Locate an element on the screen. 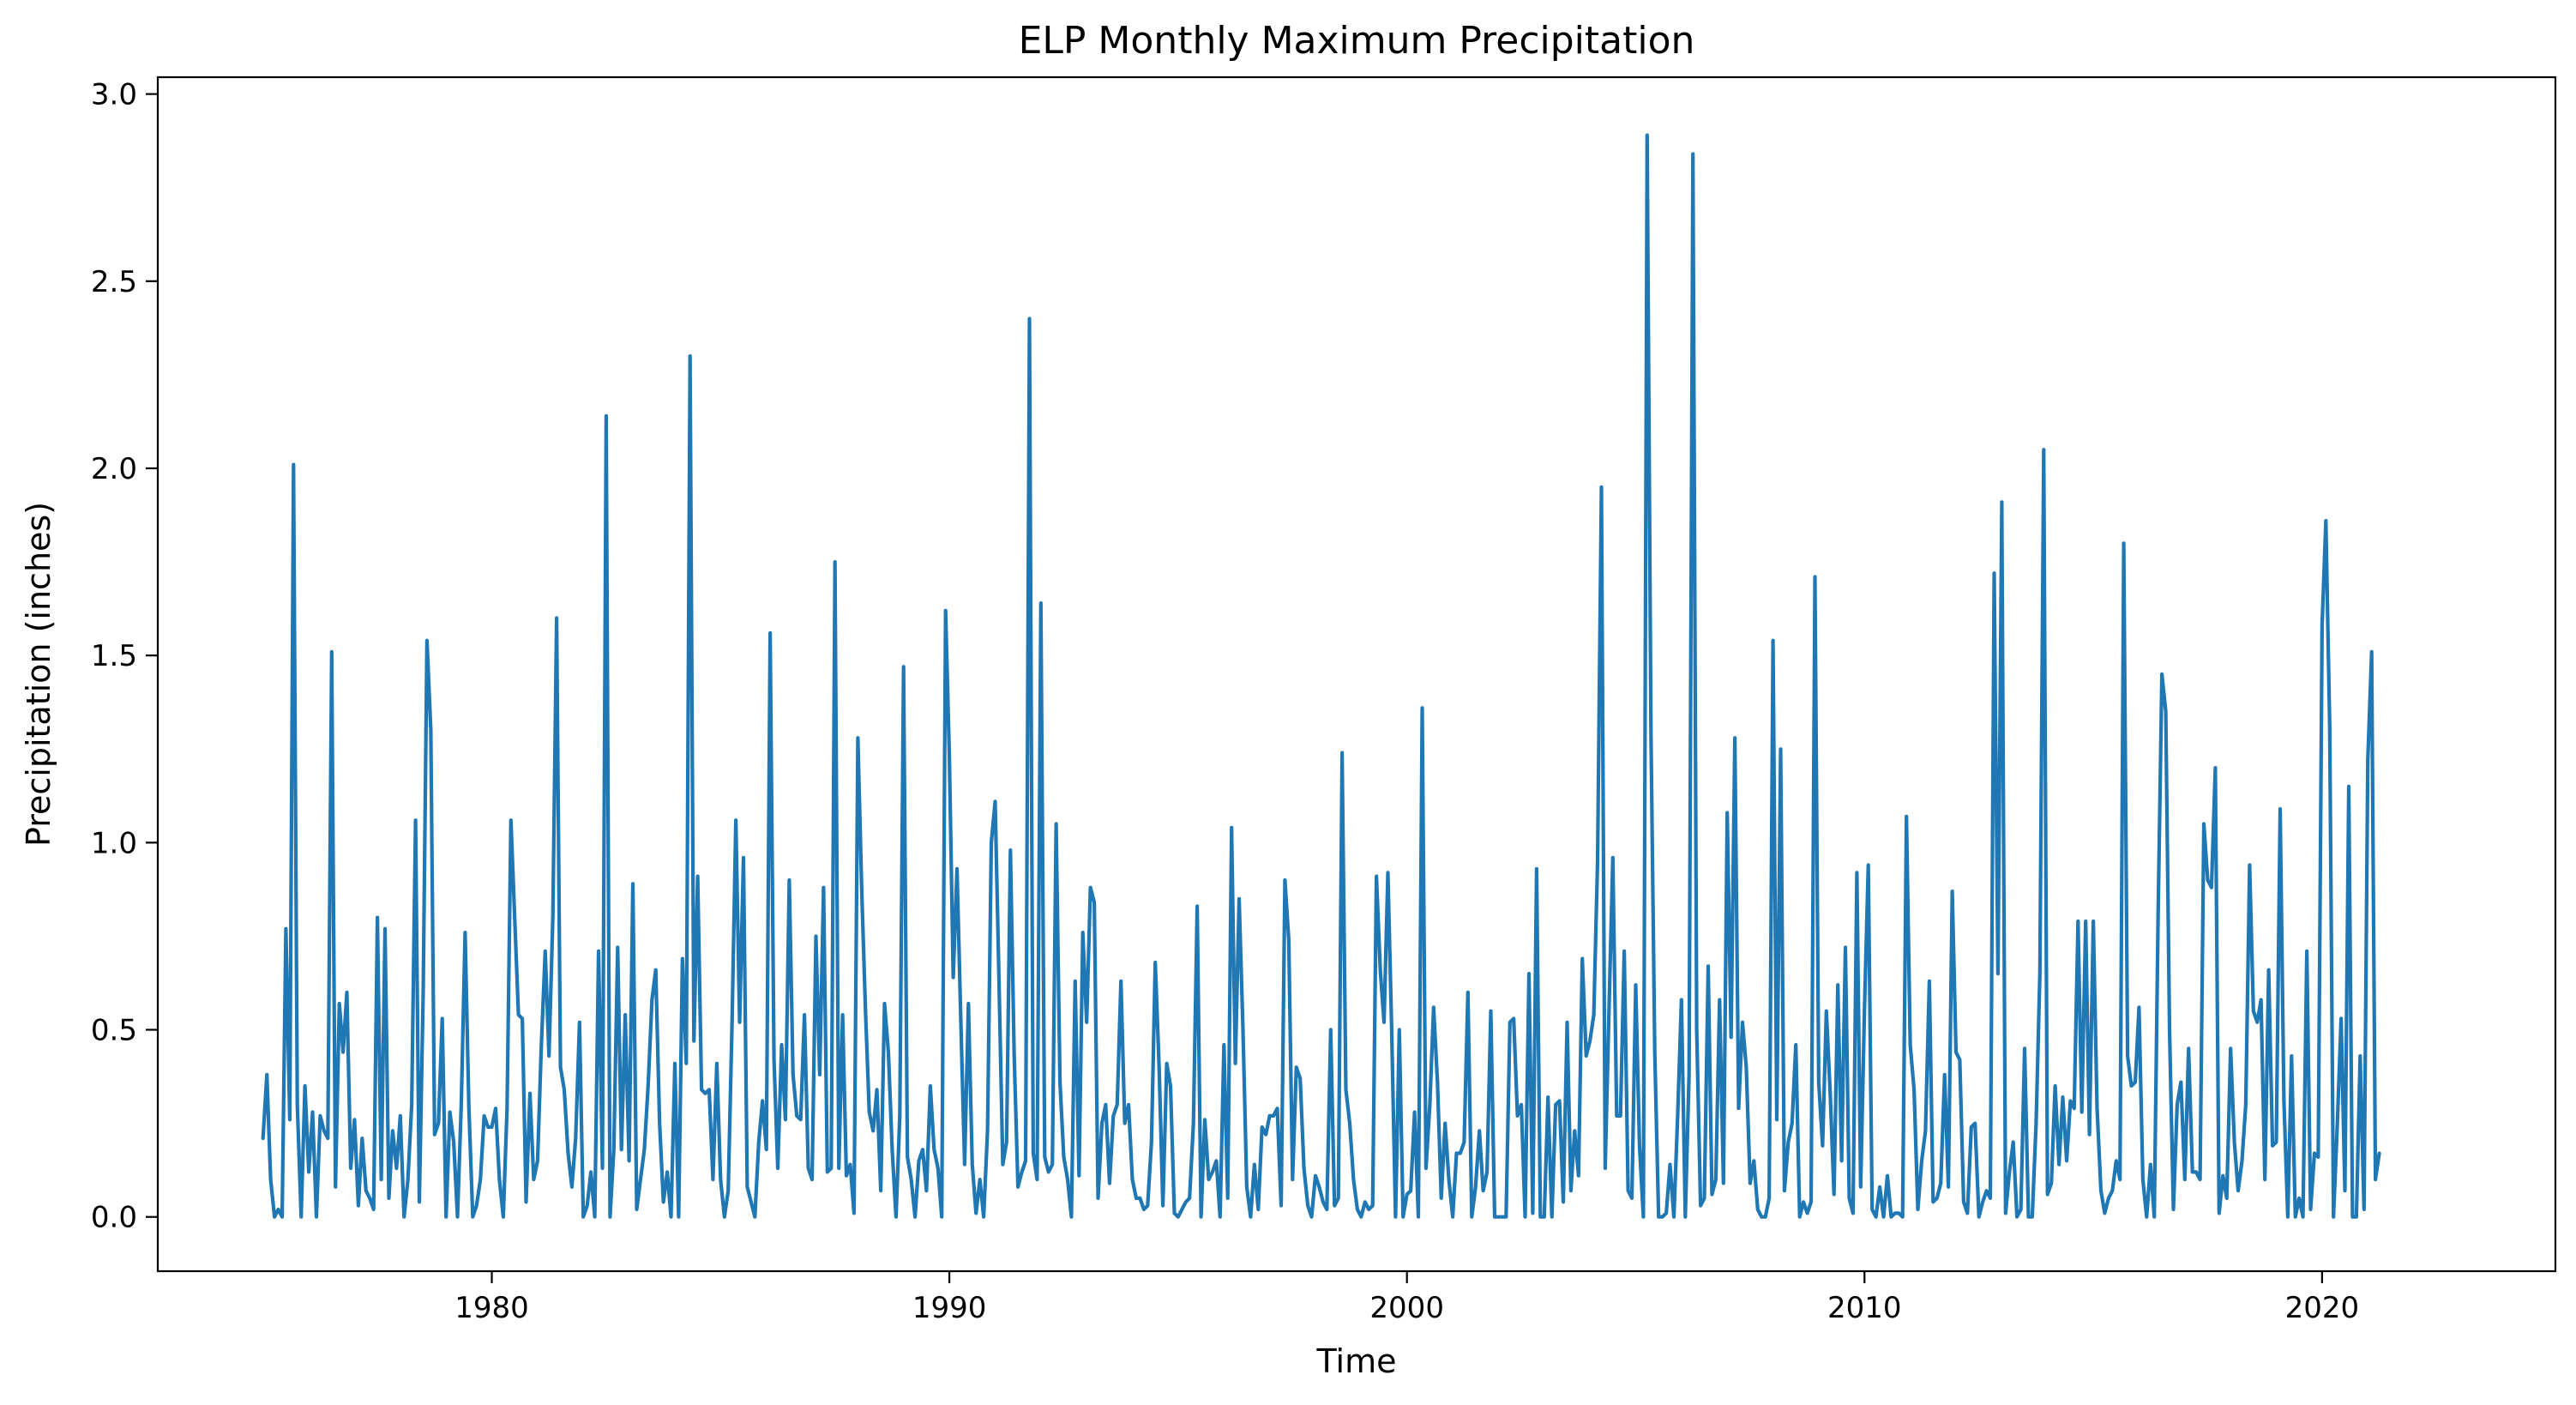  x-tick-label: 1990 is located at coordinates (949, 1308).